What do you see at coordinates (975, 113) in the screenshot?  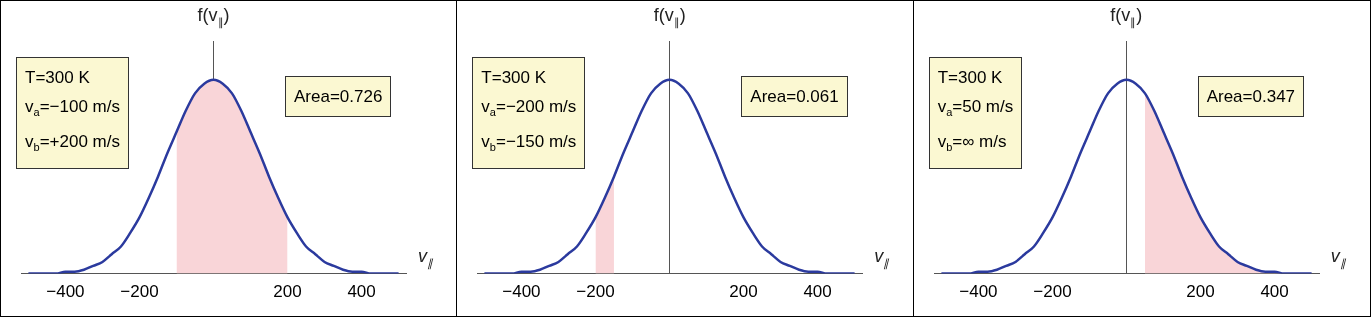 I see `annotation: T=300 K v$_{a}$=50 m/s v$_{b}$=∞ m/s` at bounding box center [975, 113].